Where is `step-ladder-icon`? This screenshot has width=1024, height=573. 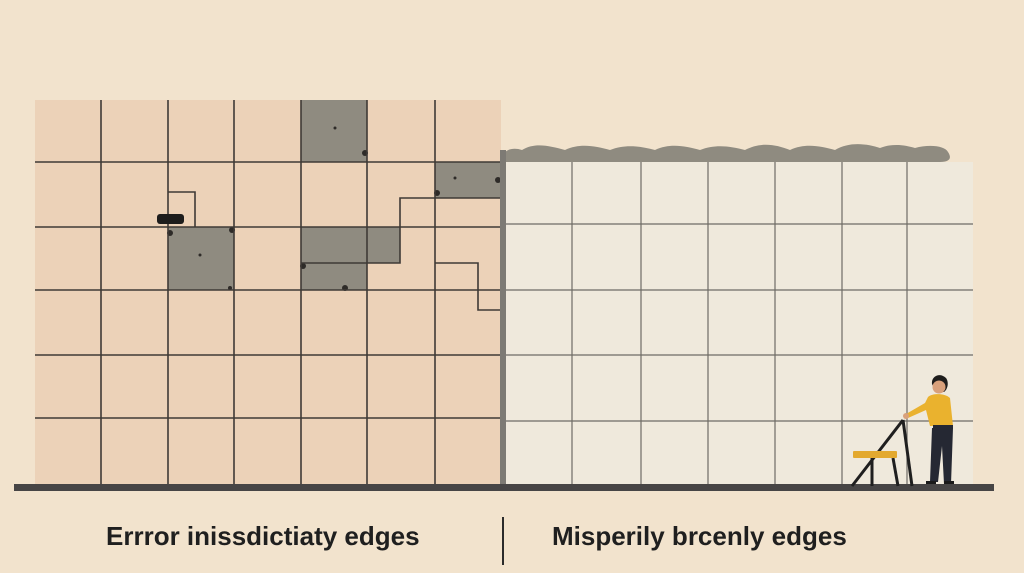 step-ladder-icon is located at coordinates (882, 453).